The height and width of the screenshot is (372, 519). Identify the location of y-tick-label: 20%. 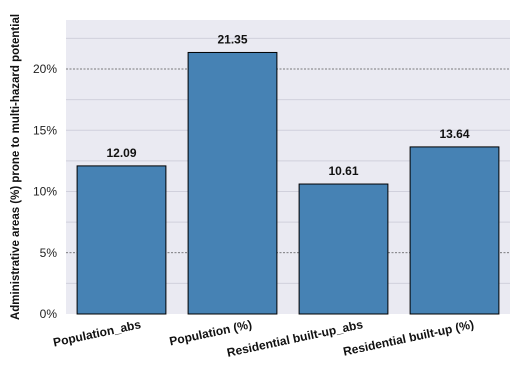
(45, 69).